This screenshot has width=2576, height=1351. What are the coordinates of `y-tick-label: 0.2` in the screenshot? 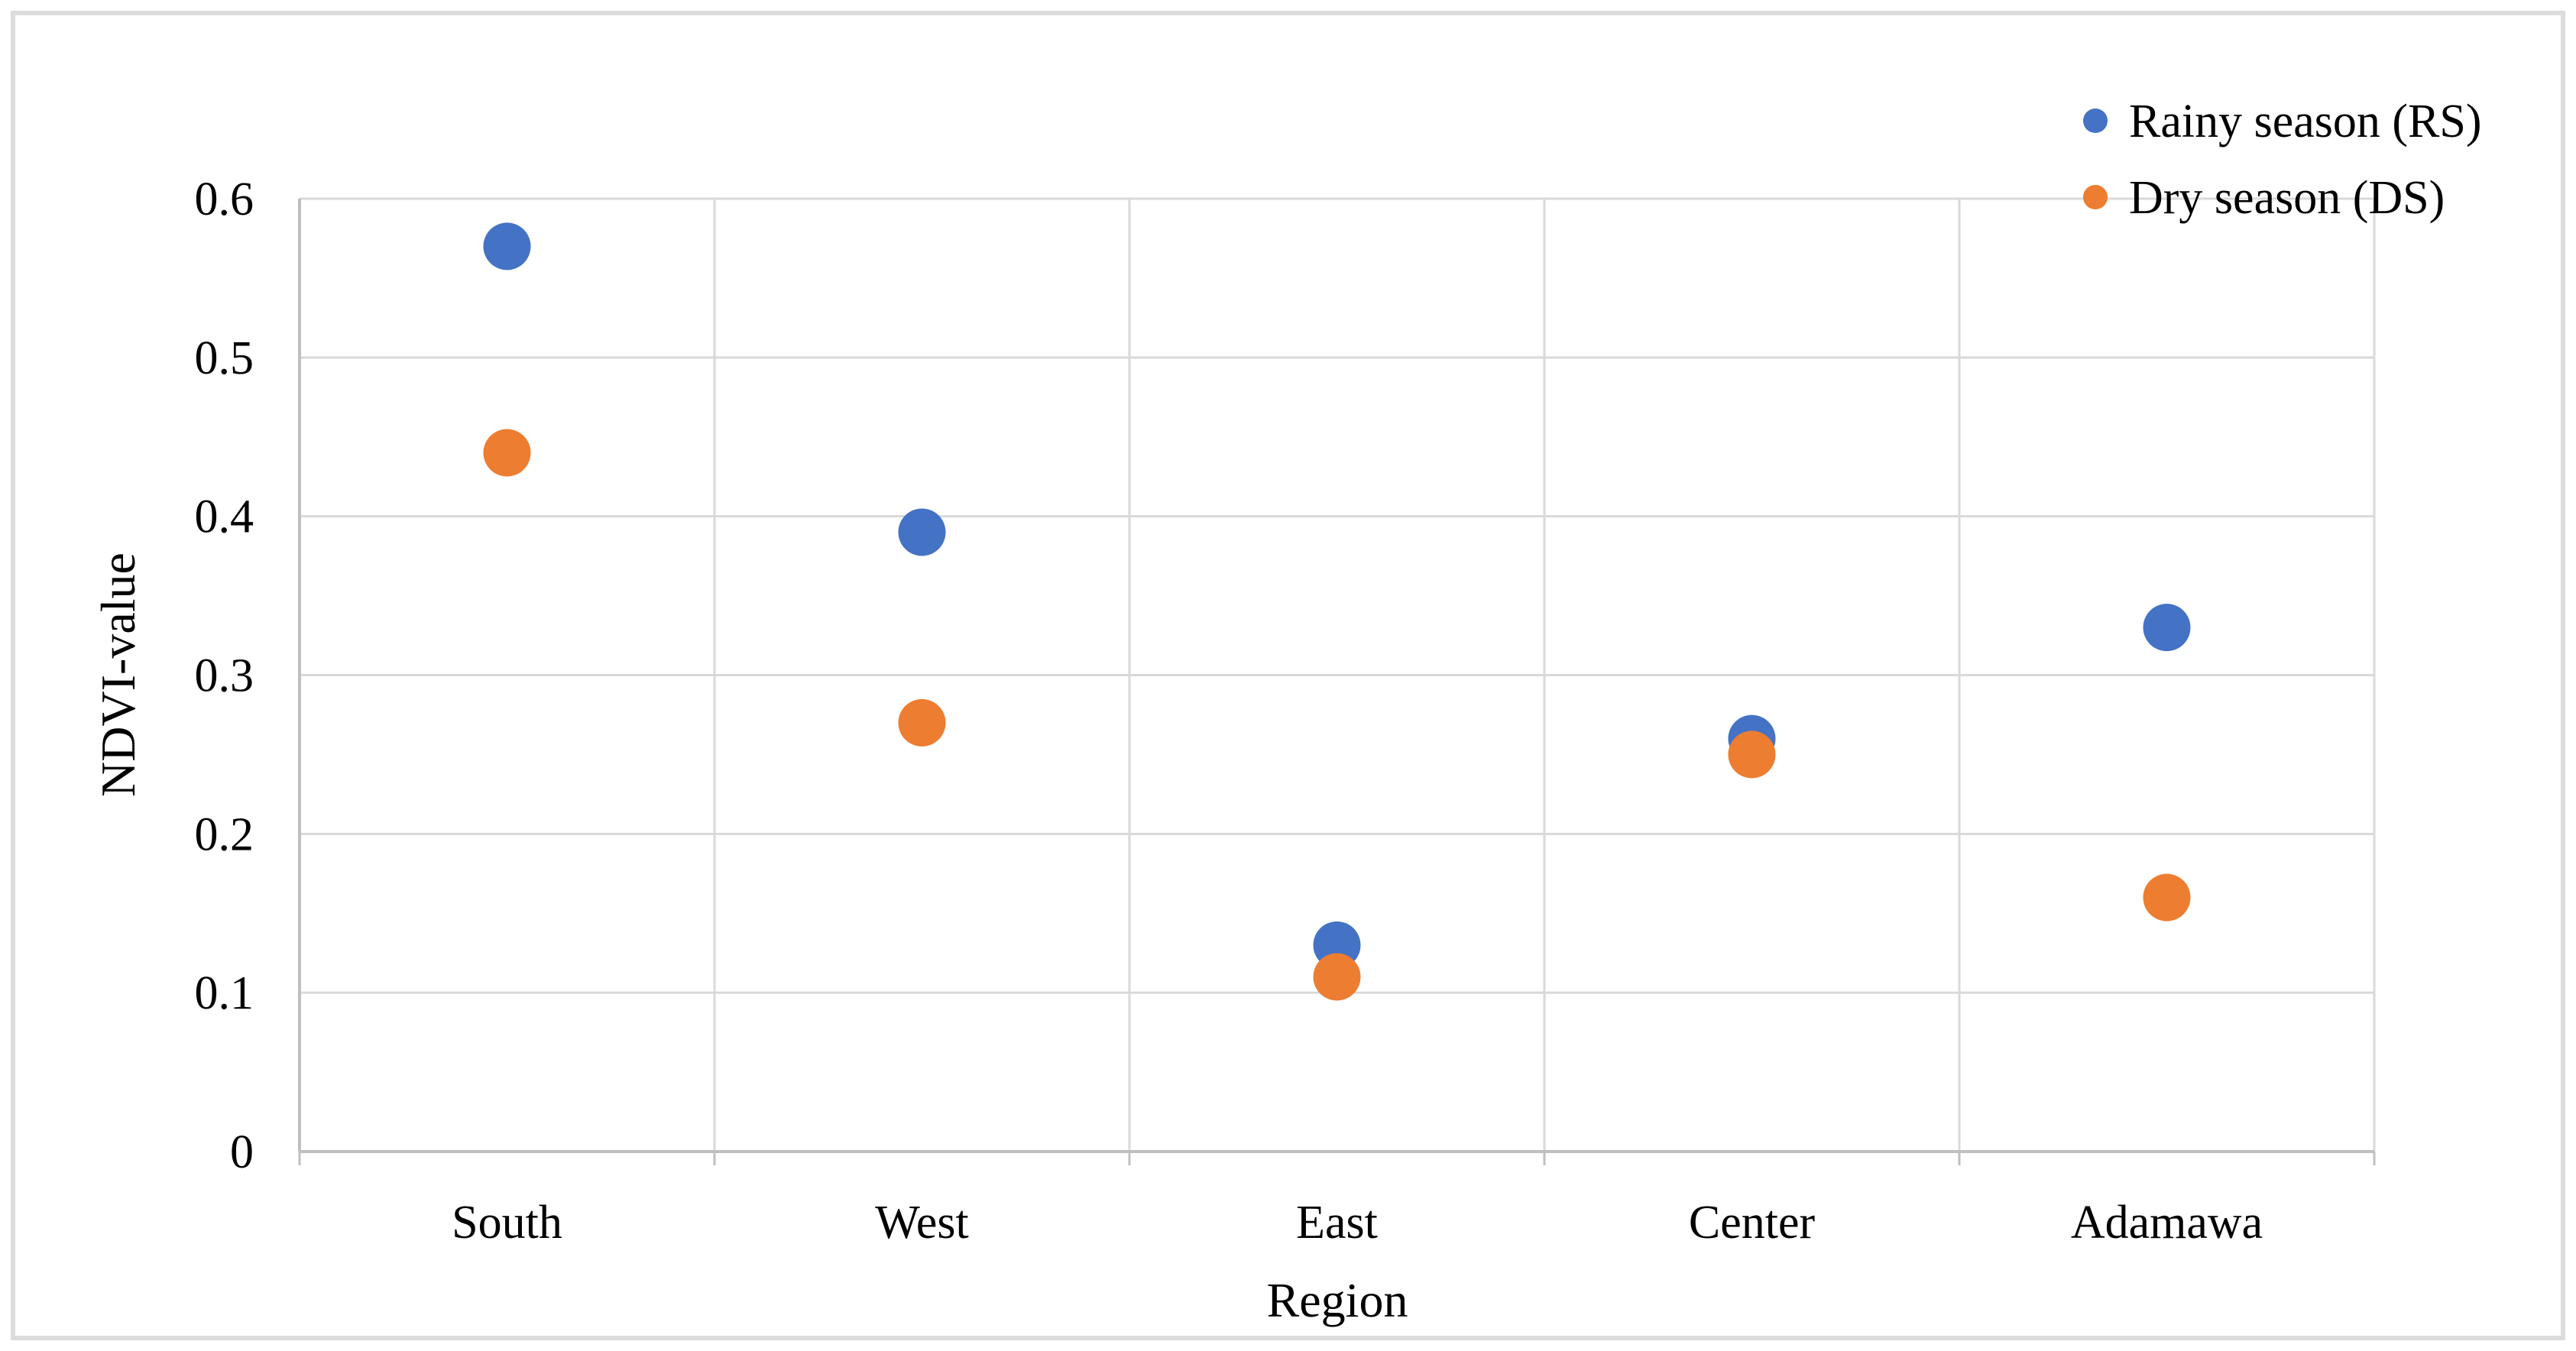 It's located at (224, 834).